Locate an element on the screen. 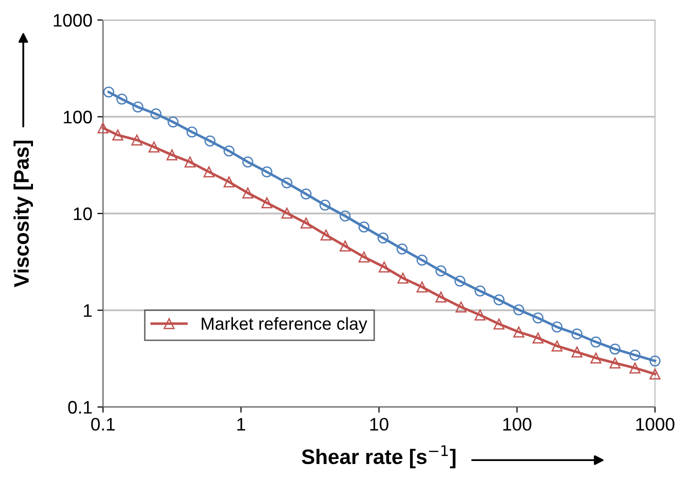  y-tick-label: 1000 is located at coordinates (73, 20).